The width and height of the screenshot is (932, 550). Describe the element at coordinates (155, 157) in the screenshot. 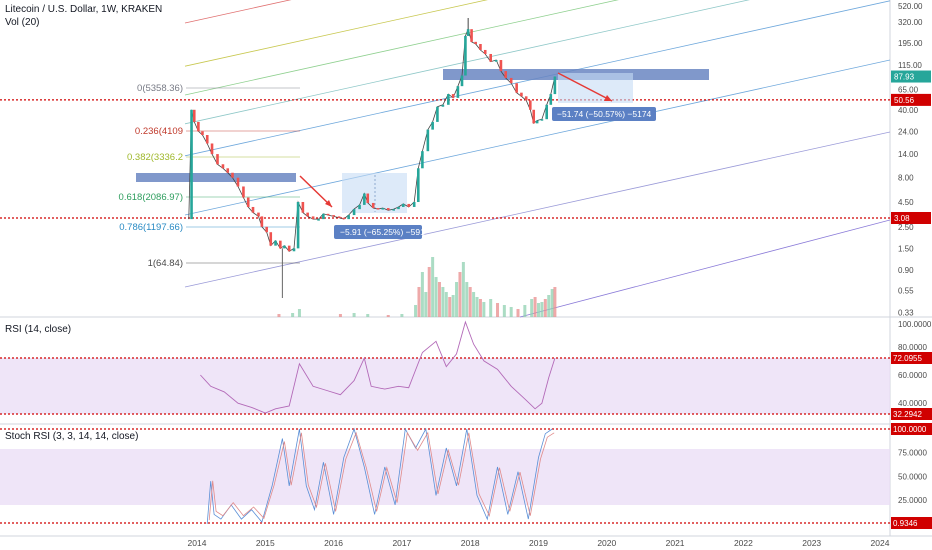

I see `fib-level-label: 0.382(3336.2` at that location.